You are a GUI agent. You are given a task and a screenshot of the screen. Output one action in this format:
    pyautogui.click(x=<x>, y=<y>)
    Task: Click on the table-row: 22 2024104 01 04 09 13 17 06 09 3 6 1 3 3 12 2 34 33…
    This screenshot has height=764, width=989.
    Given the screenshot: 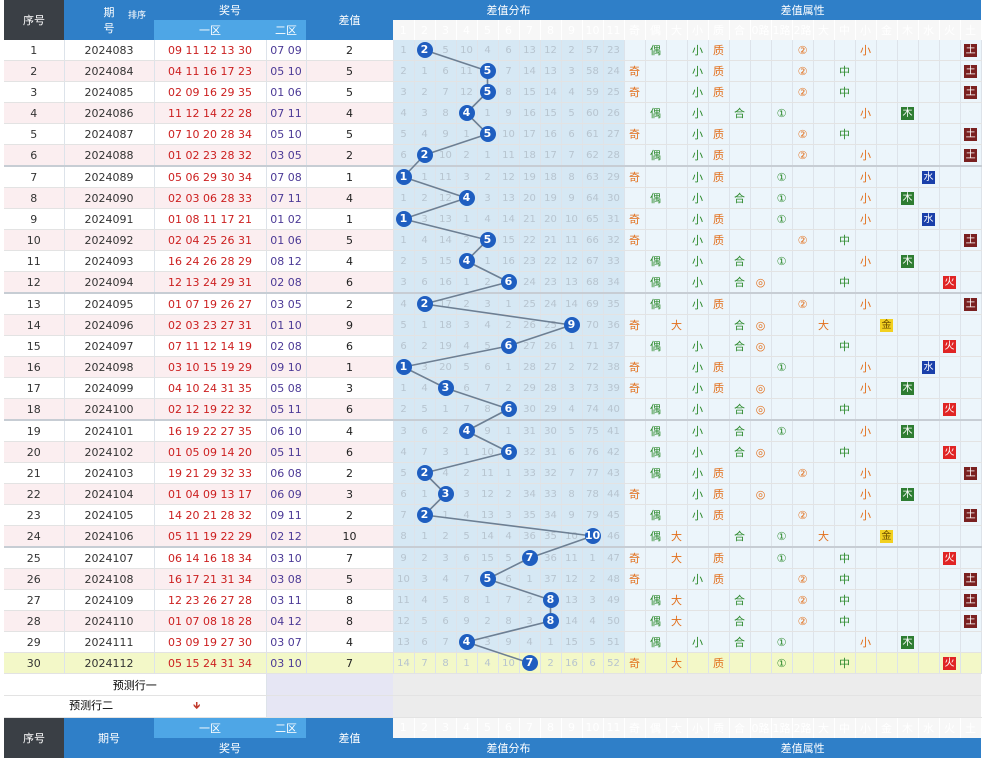 What is the action you would take?
    pyautogui.click(x=493, y=494)
    